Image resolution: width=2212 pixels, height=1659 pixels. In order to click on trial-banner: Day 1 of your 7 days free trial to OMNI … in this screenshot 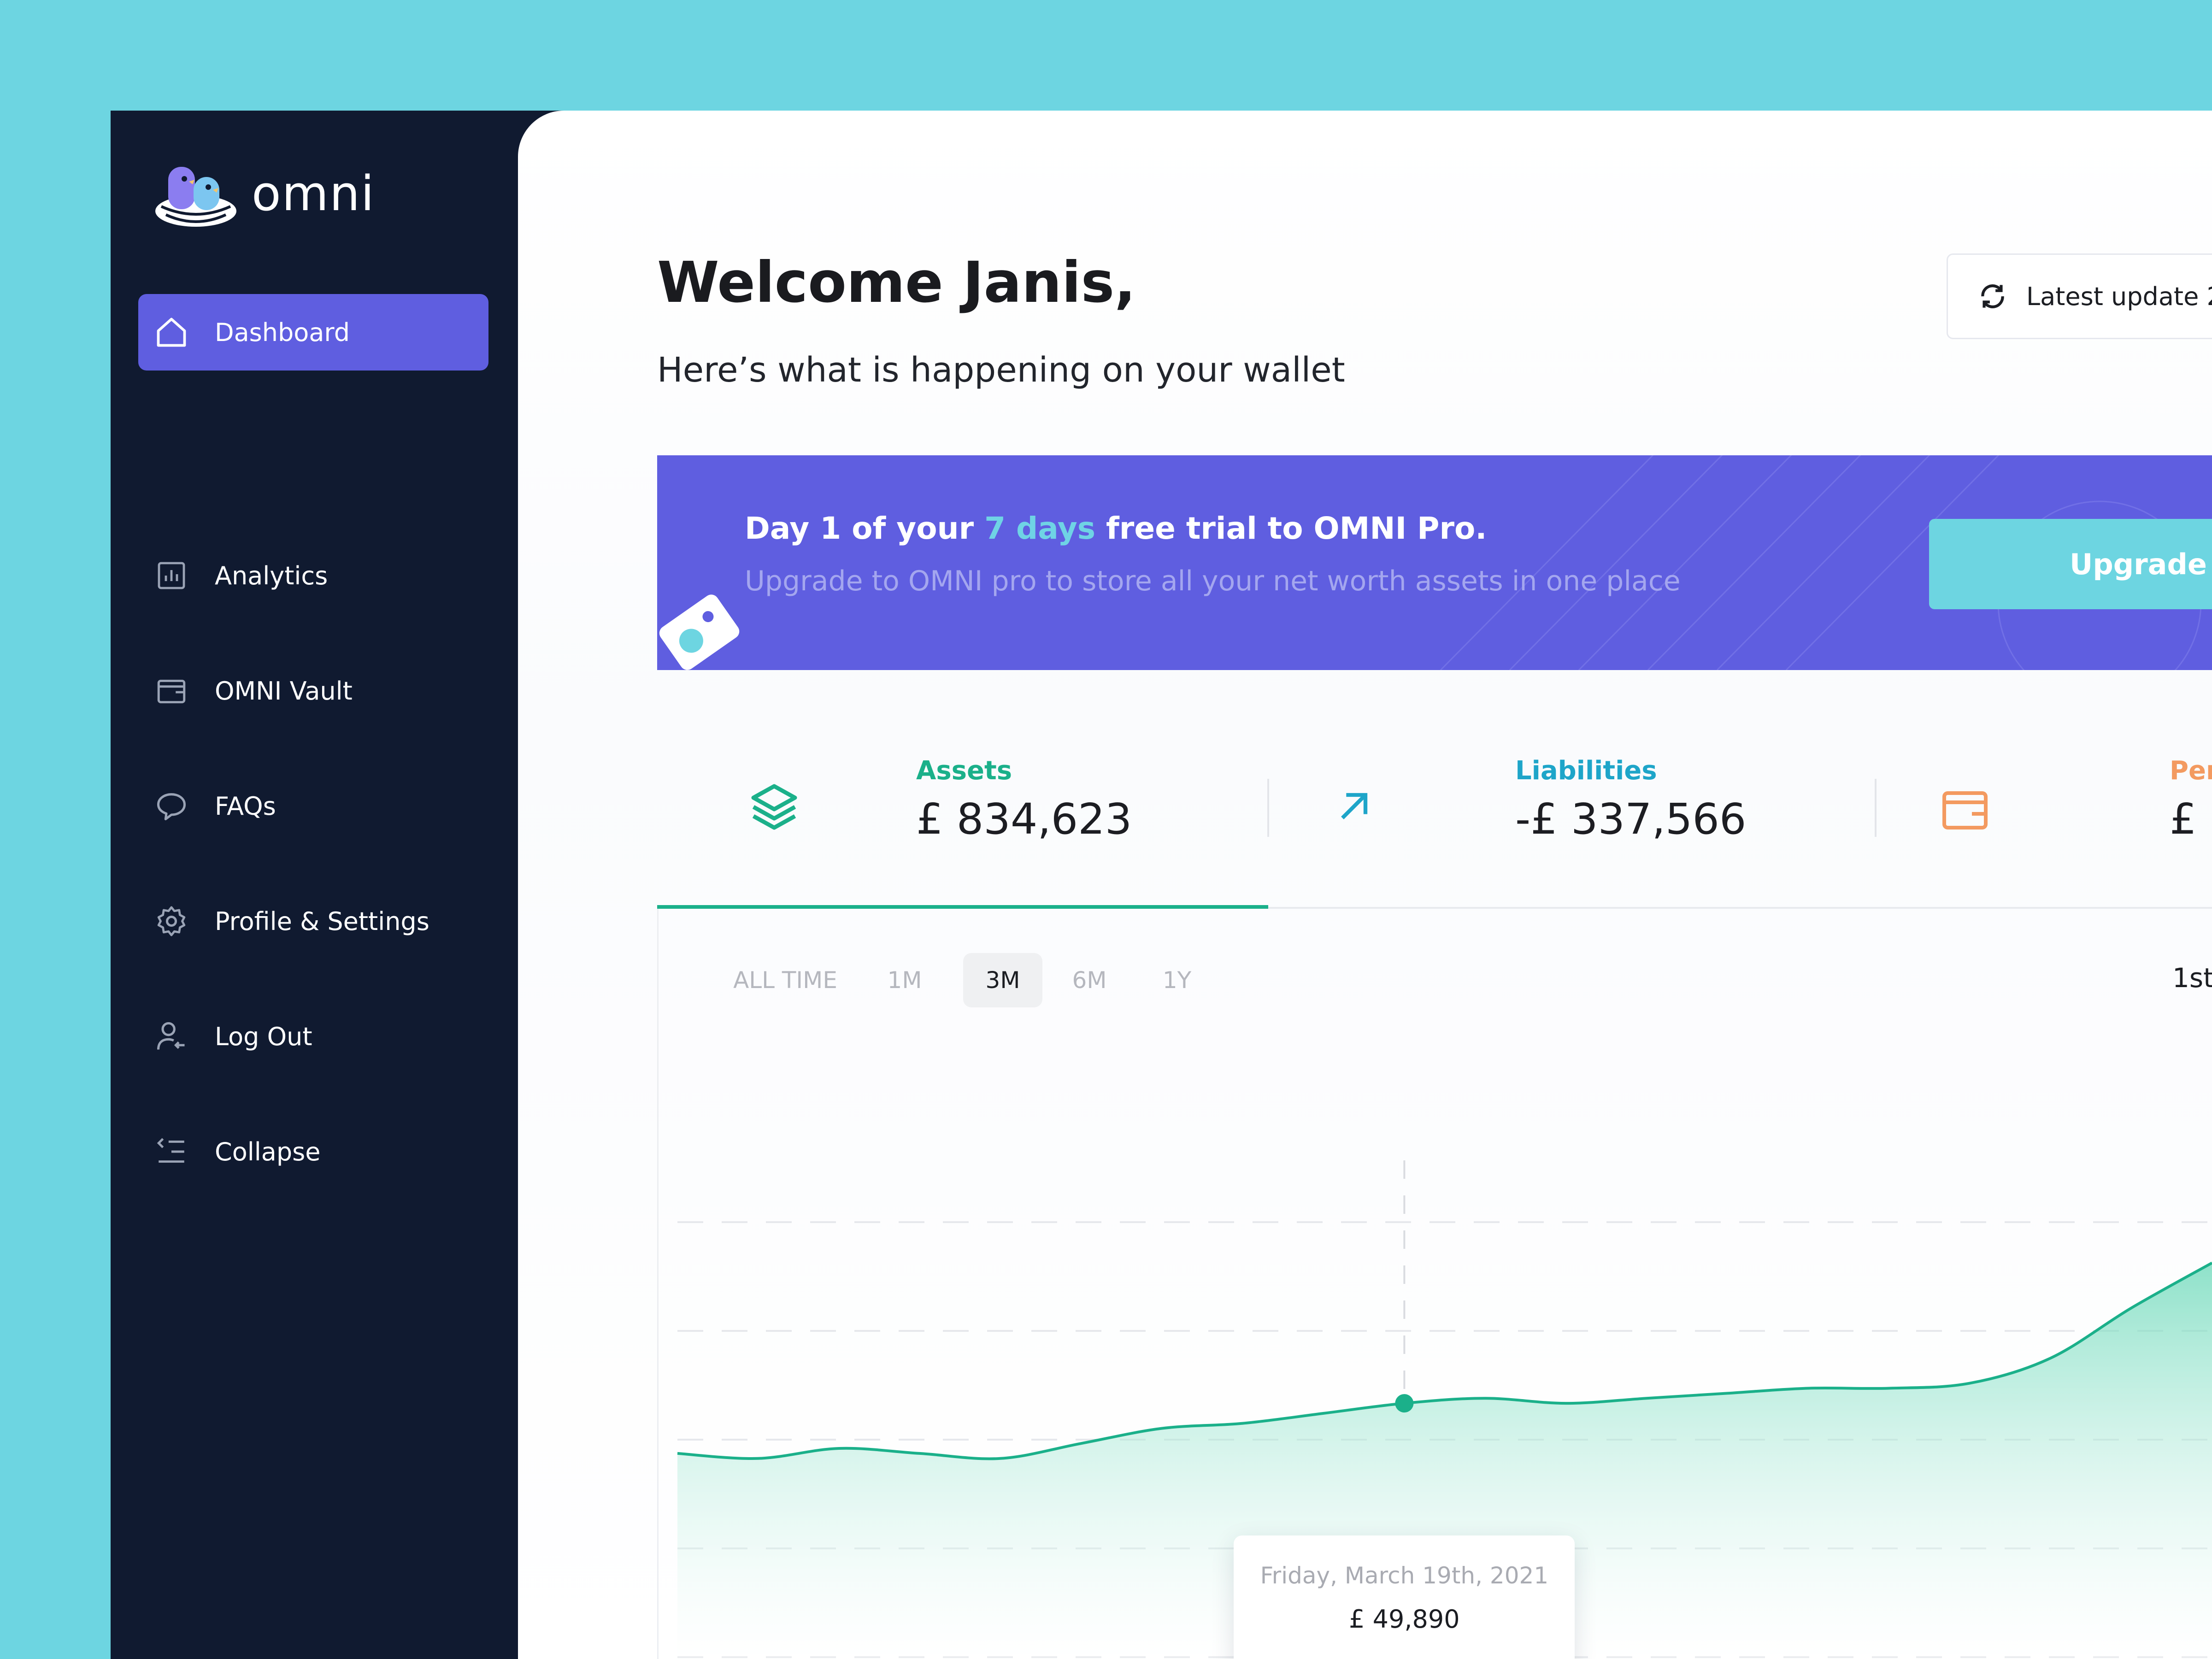, I will do `click(1434, 562)`.